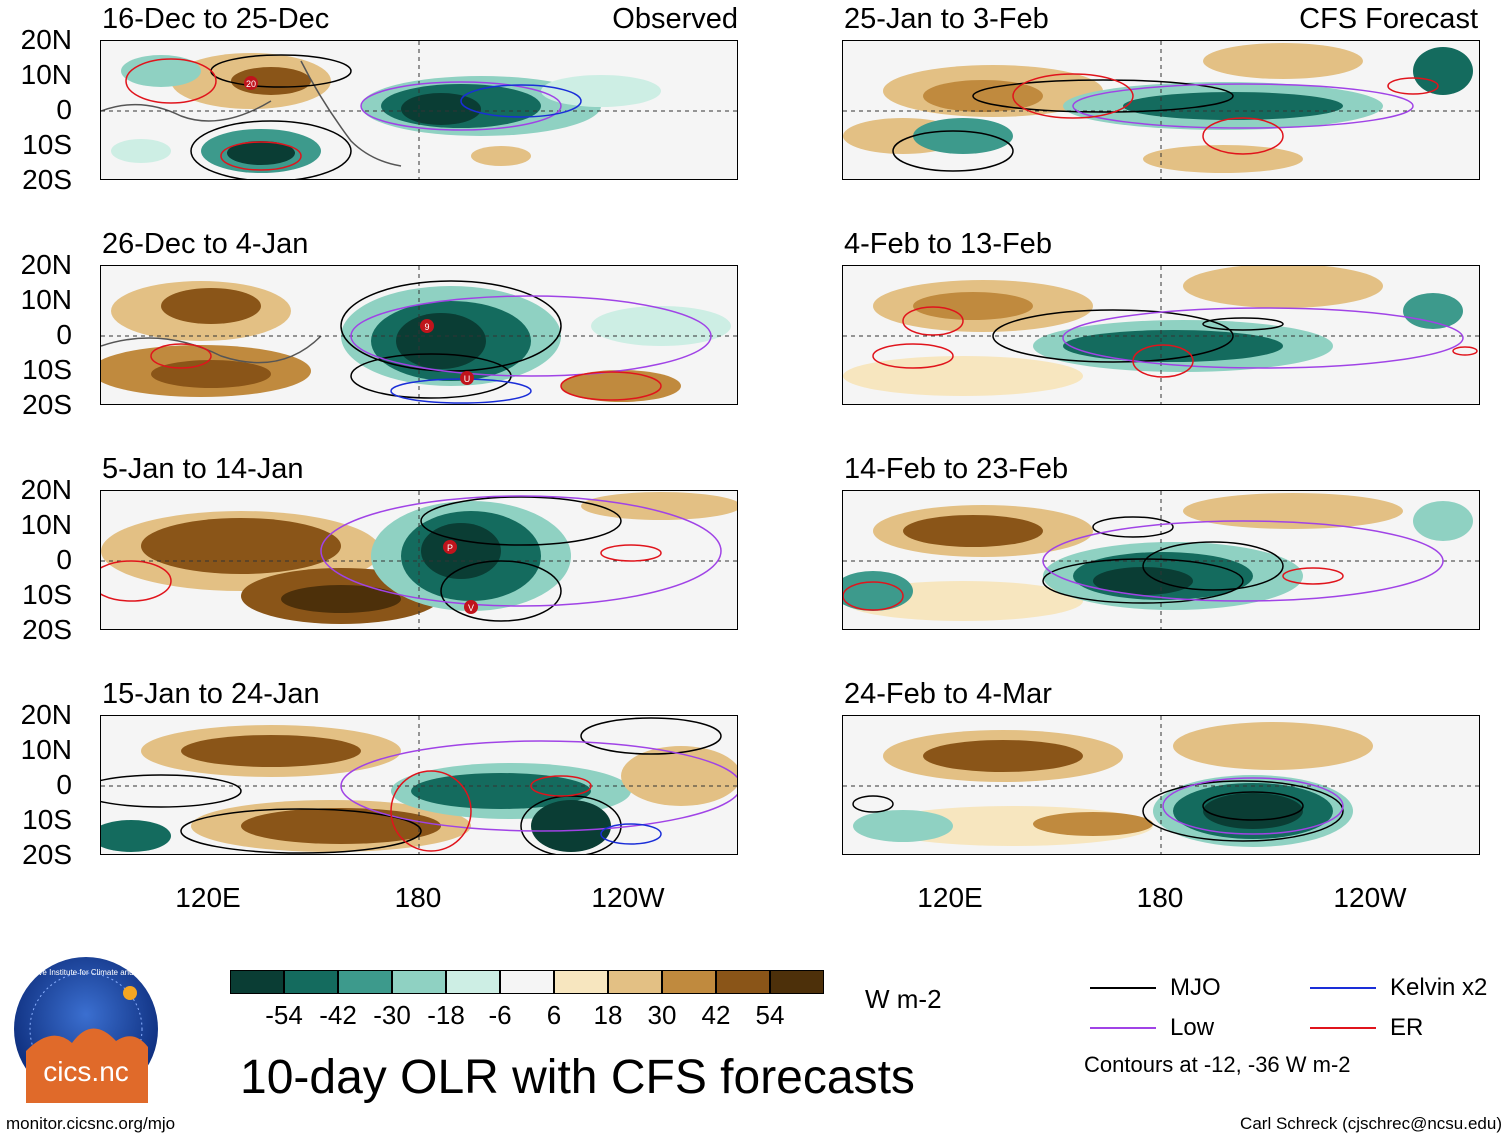  Describe the element at coordinates (338, 1015) in the screenshot. I see `colorbar-tick-label: -42` at that location.